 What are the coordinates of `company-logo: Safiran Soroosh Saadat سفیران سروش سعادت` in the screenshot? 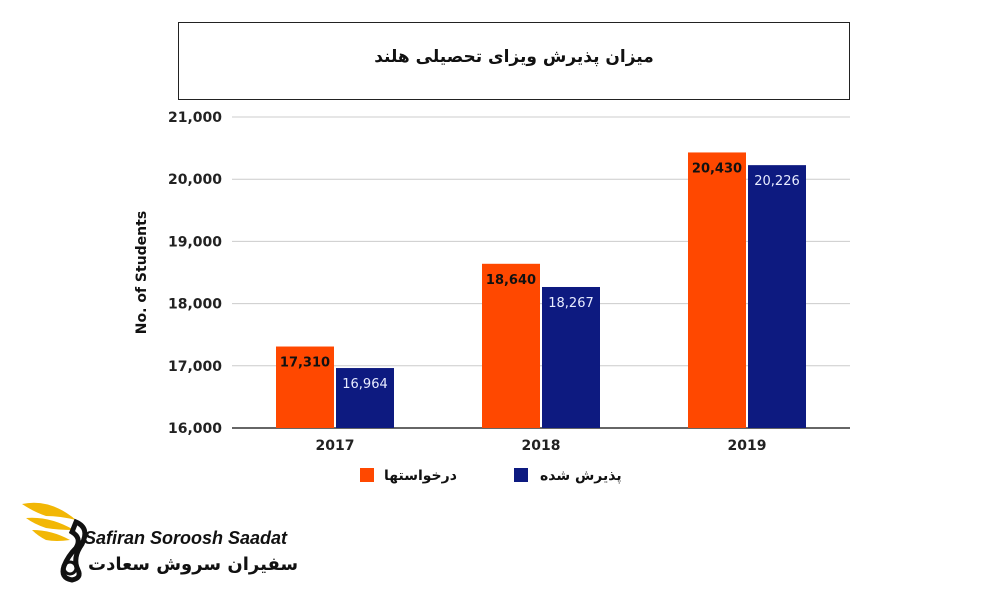 It's located at (159, 541).